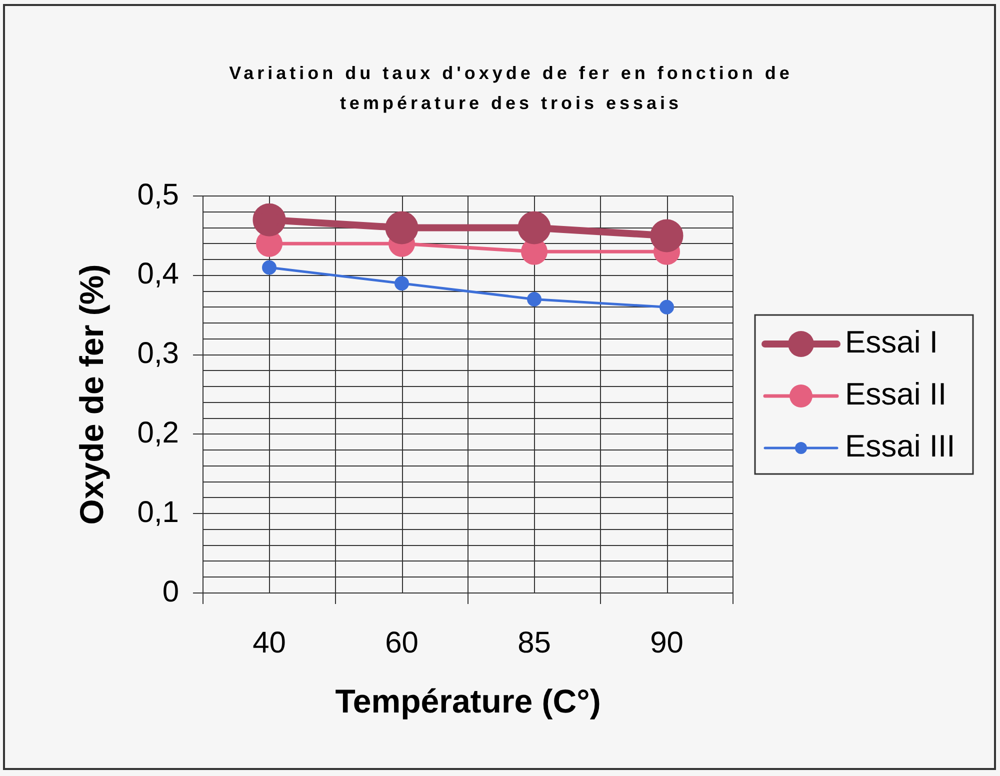 The image size is (1000, 776). What do you see at coordinates (468, 701) in the screenshot?
I see `x-axis-title: Température (C°)` at bounding box center [468, 701].